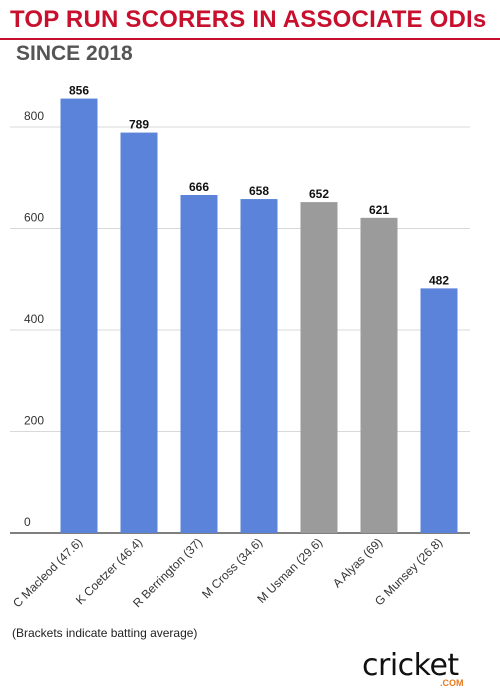  What do you see at coordinates (452, 683) in the screenshot?
I see `logo-dotcom: .COM` at bounding box center [452, 683].